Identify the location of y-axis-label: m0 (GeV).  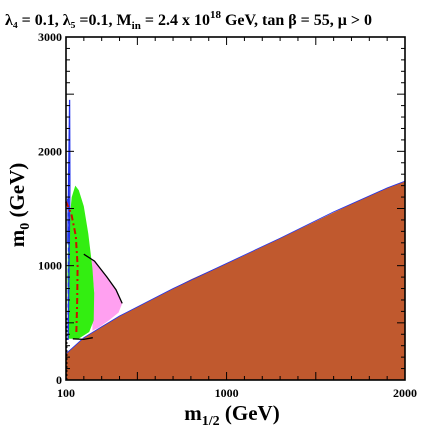
(19, 205).